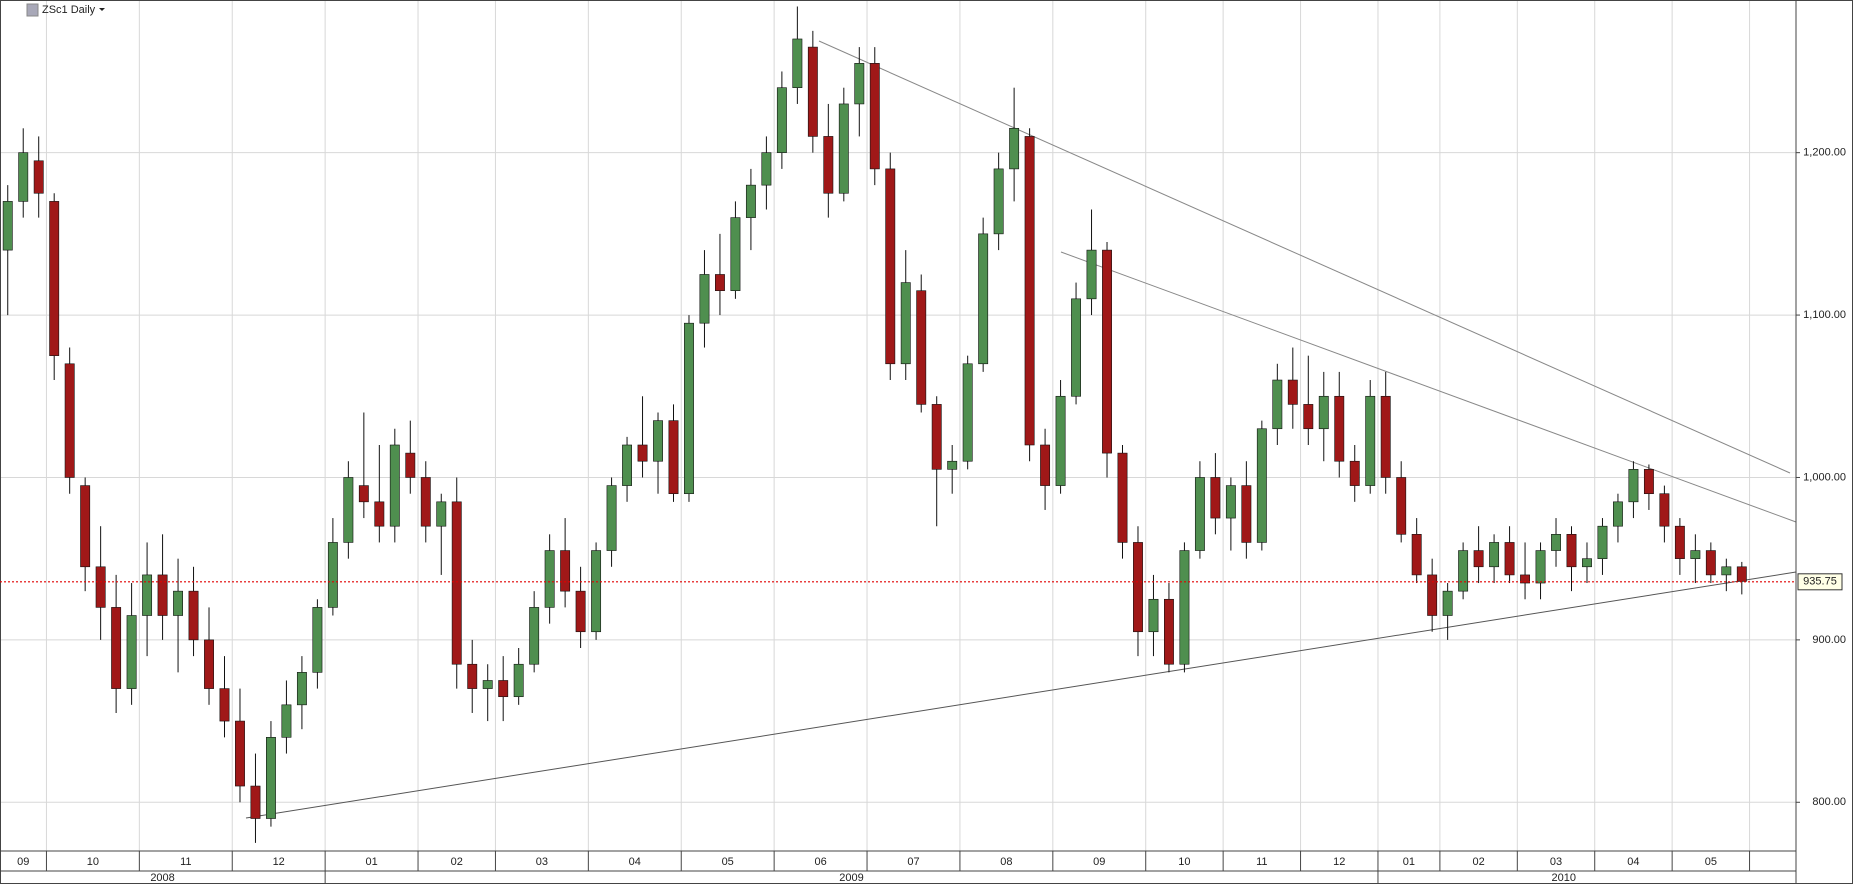 The width and height of the screenshot is (1853, 884). Describe the element at coordinates (1428, 387) in the screenshot. I see `trendline` at that location.